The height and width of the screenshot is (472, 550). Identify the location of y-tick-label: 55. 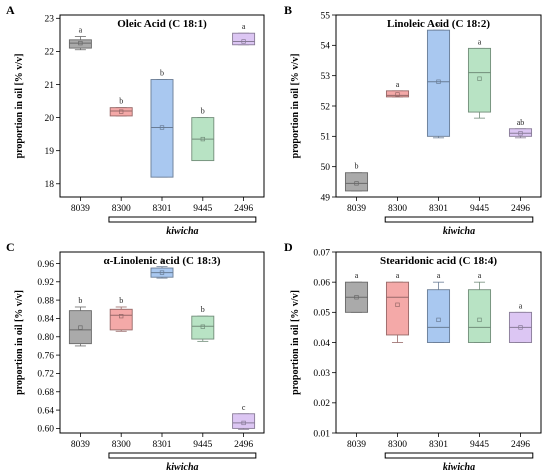
(326, 16).